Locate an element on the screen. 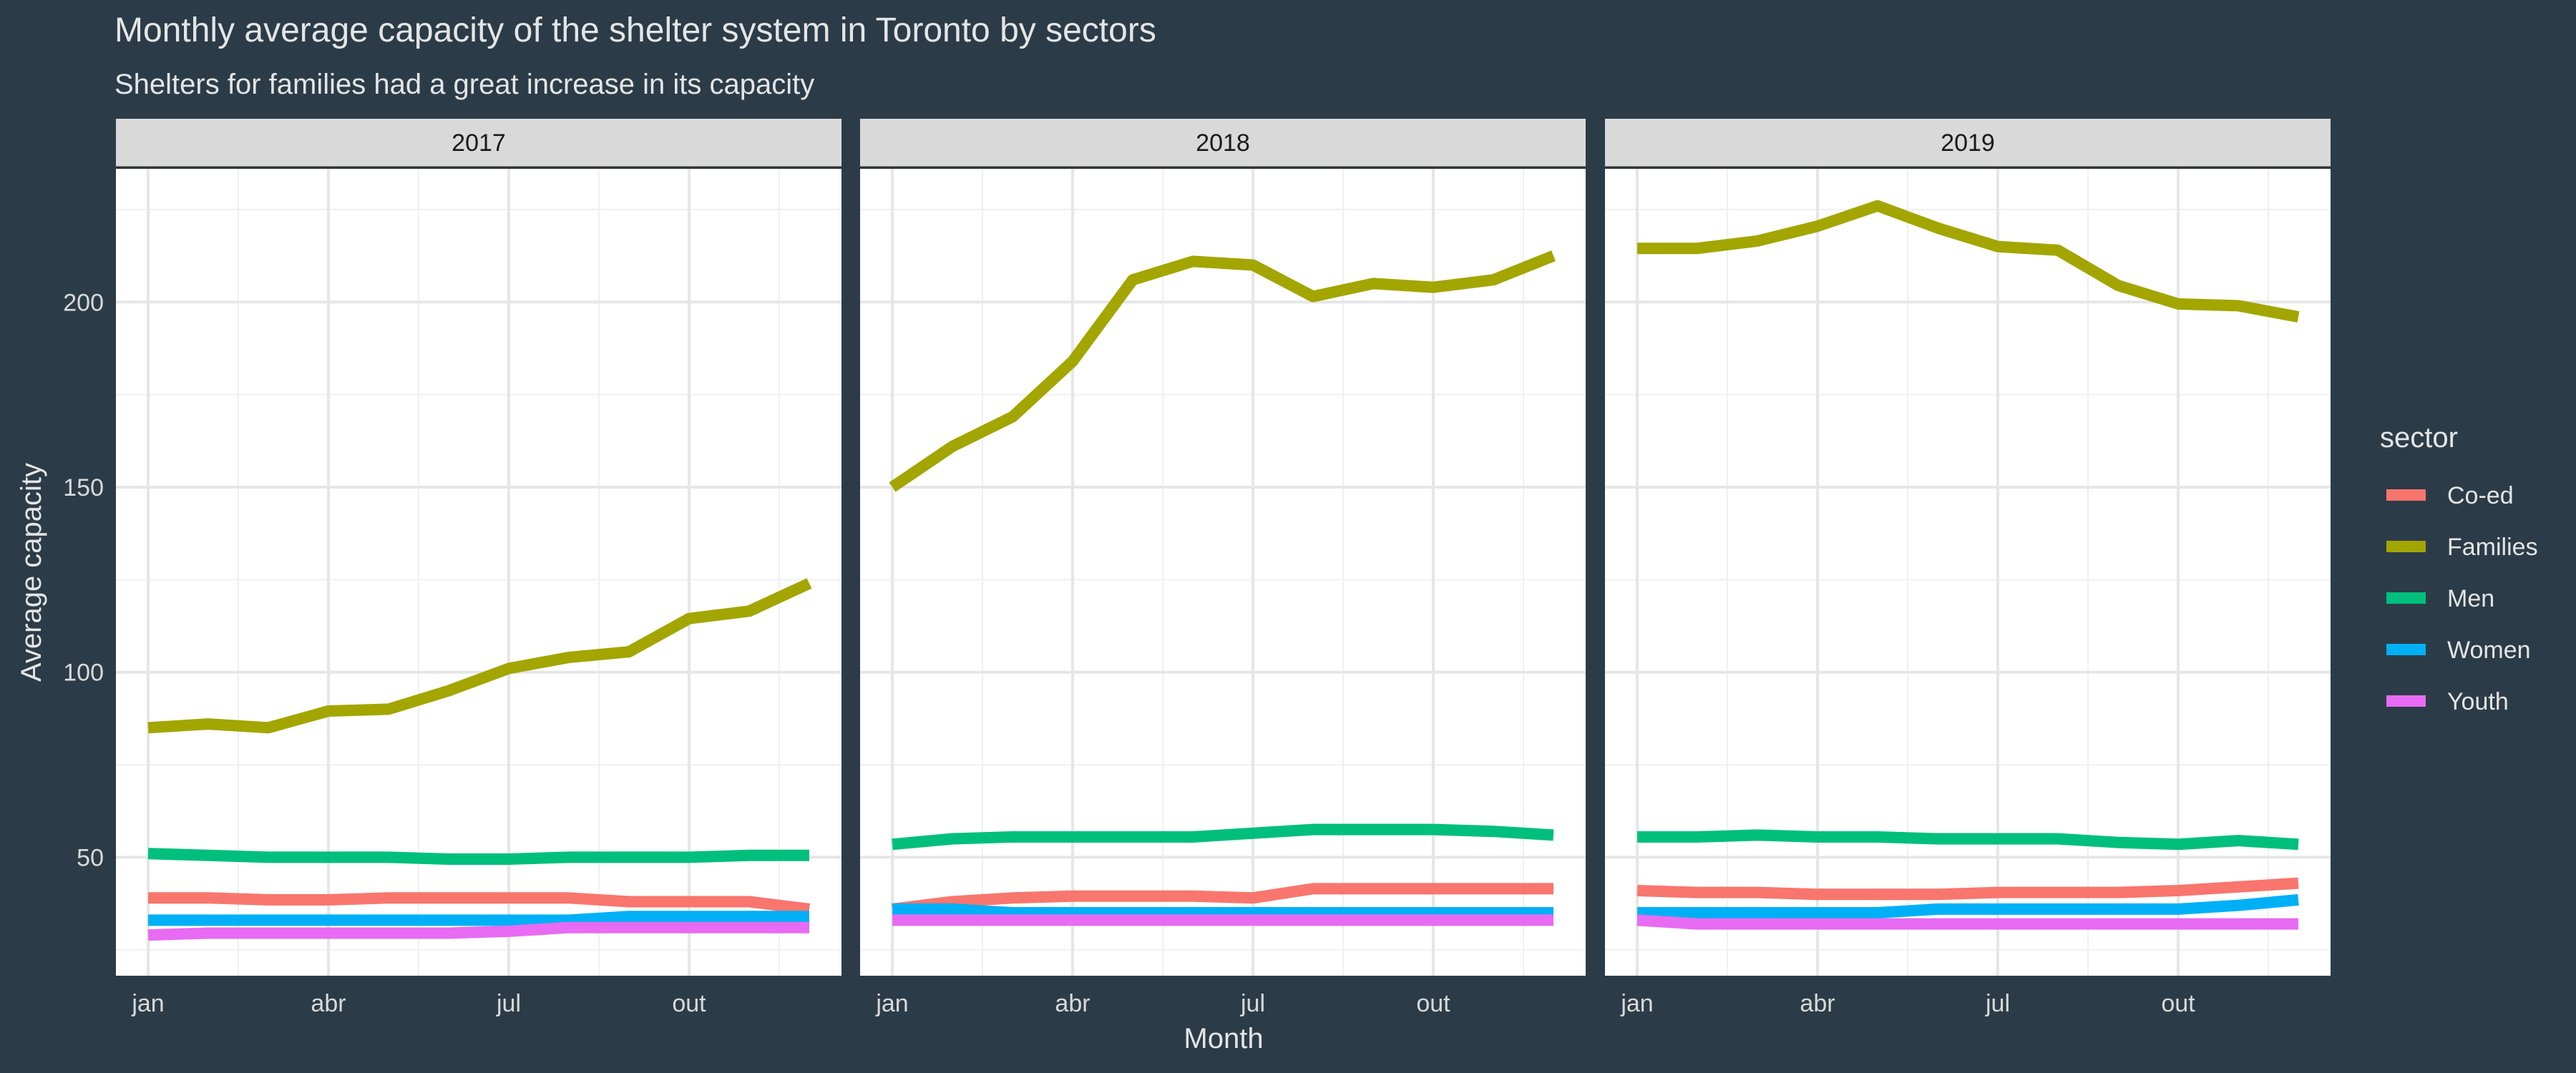 Image resolution: width=2576 pixels, height=1073 pixels. x-axis-label: Month is located at coordinates (1223, 1038).